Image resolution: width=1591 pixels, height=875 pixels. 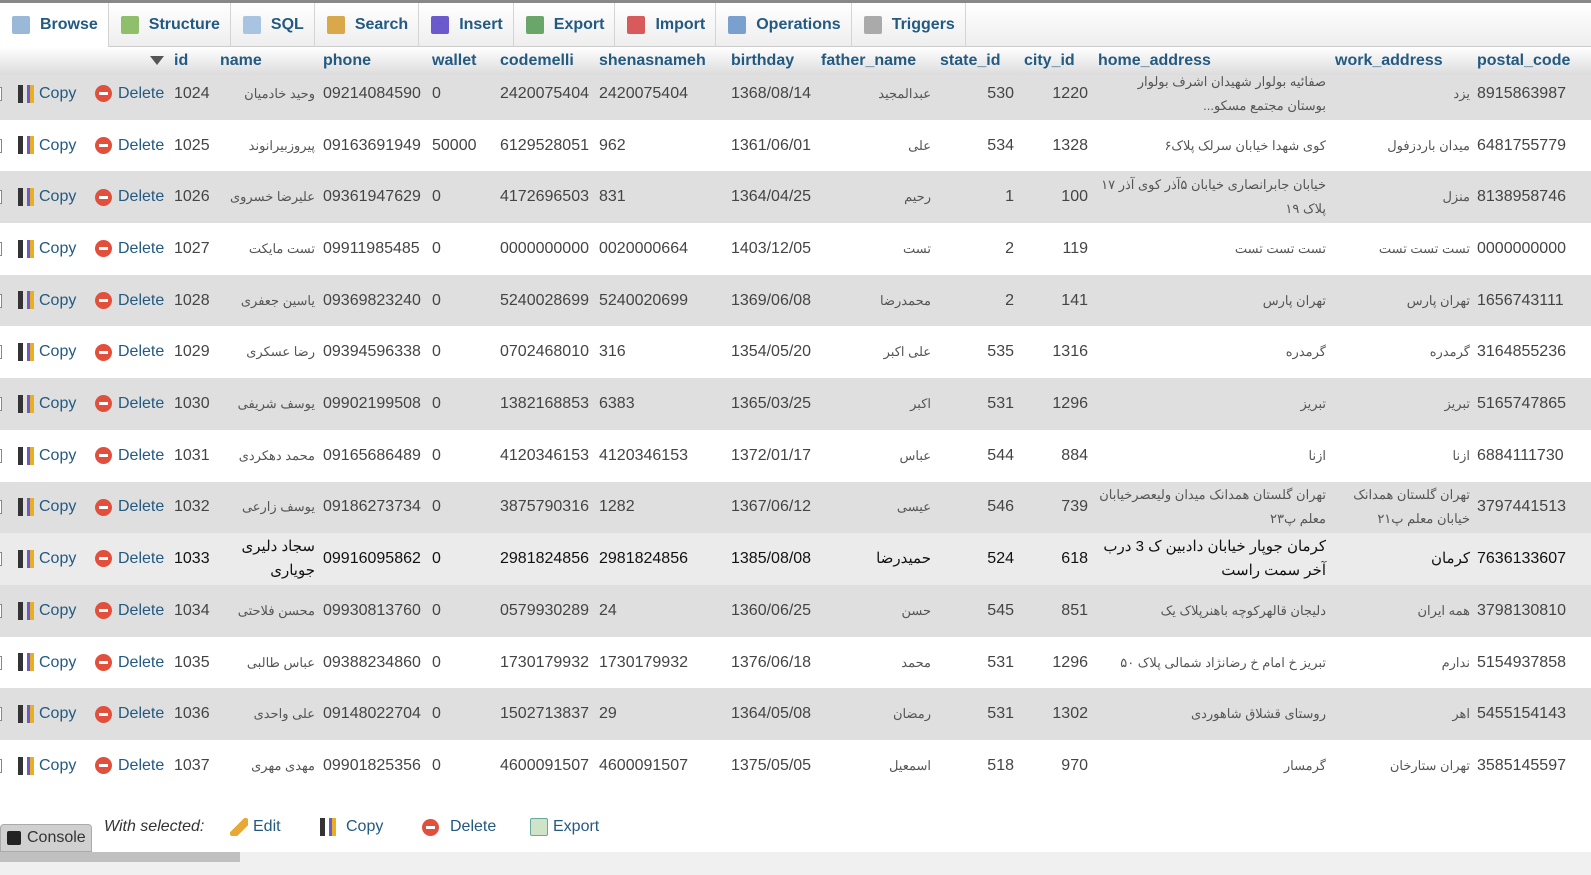 I want to click on cell-postal-code: 1656743111, so click(x=1520, y=300).